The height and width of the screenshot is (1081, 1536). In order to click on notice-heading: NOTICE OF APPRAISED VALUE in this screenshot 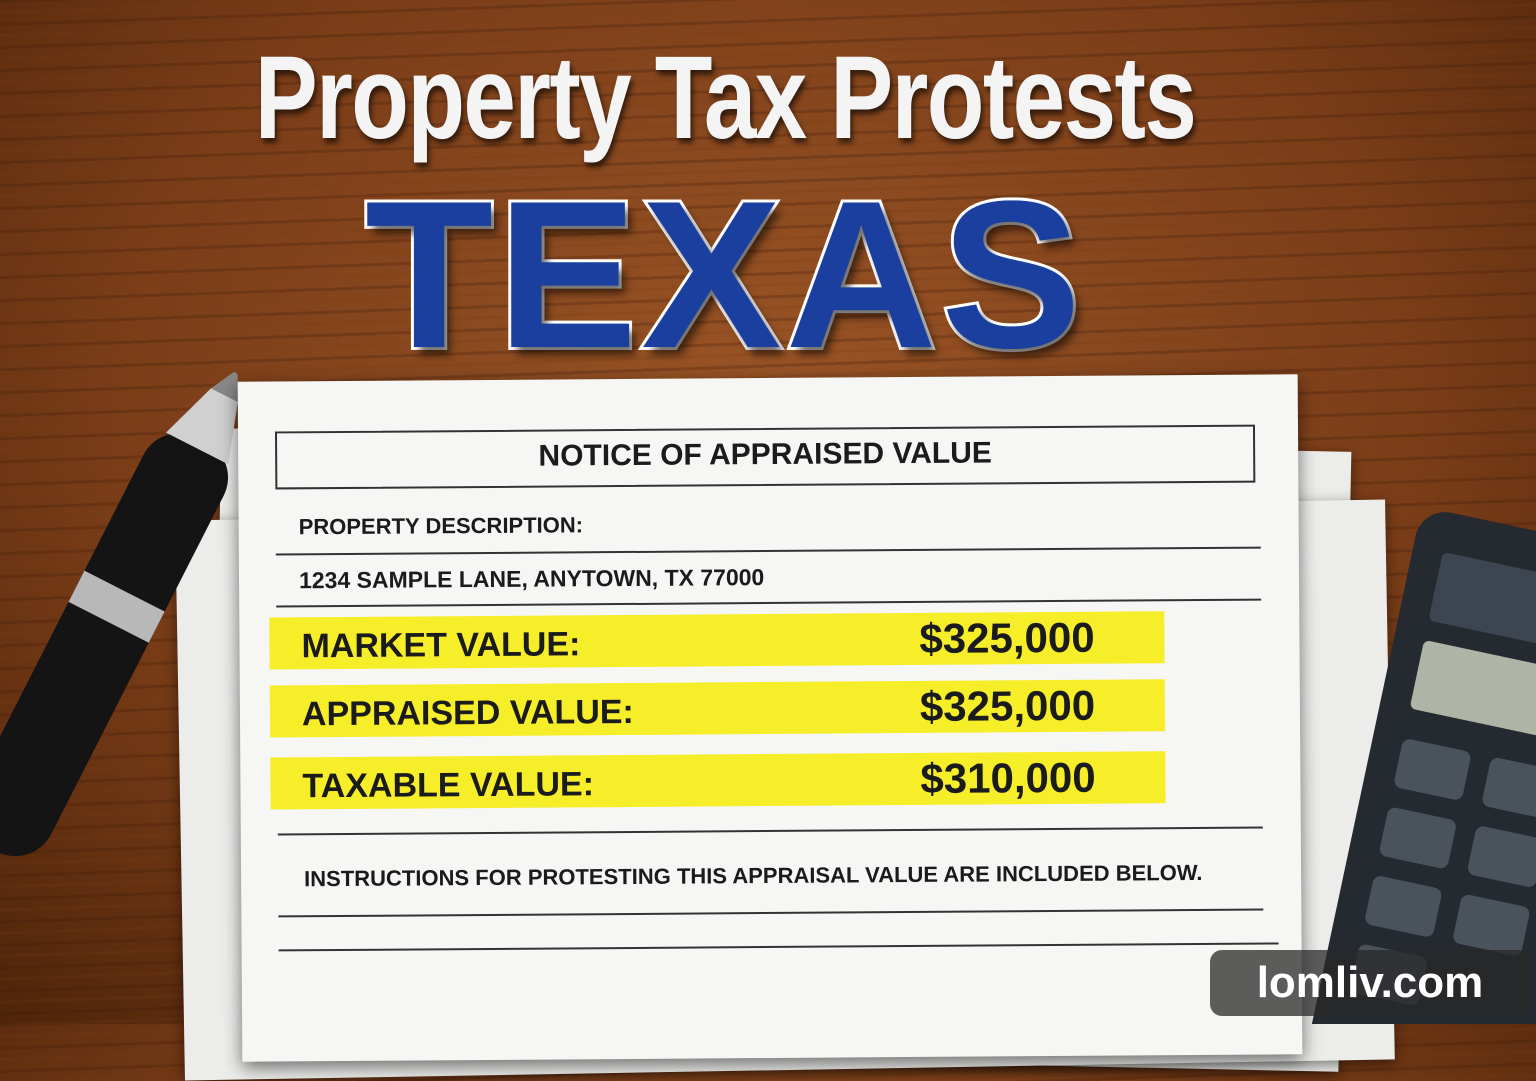, I will do `click(765, 454)`.